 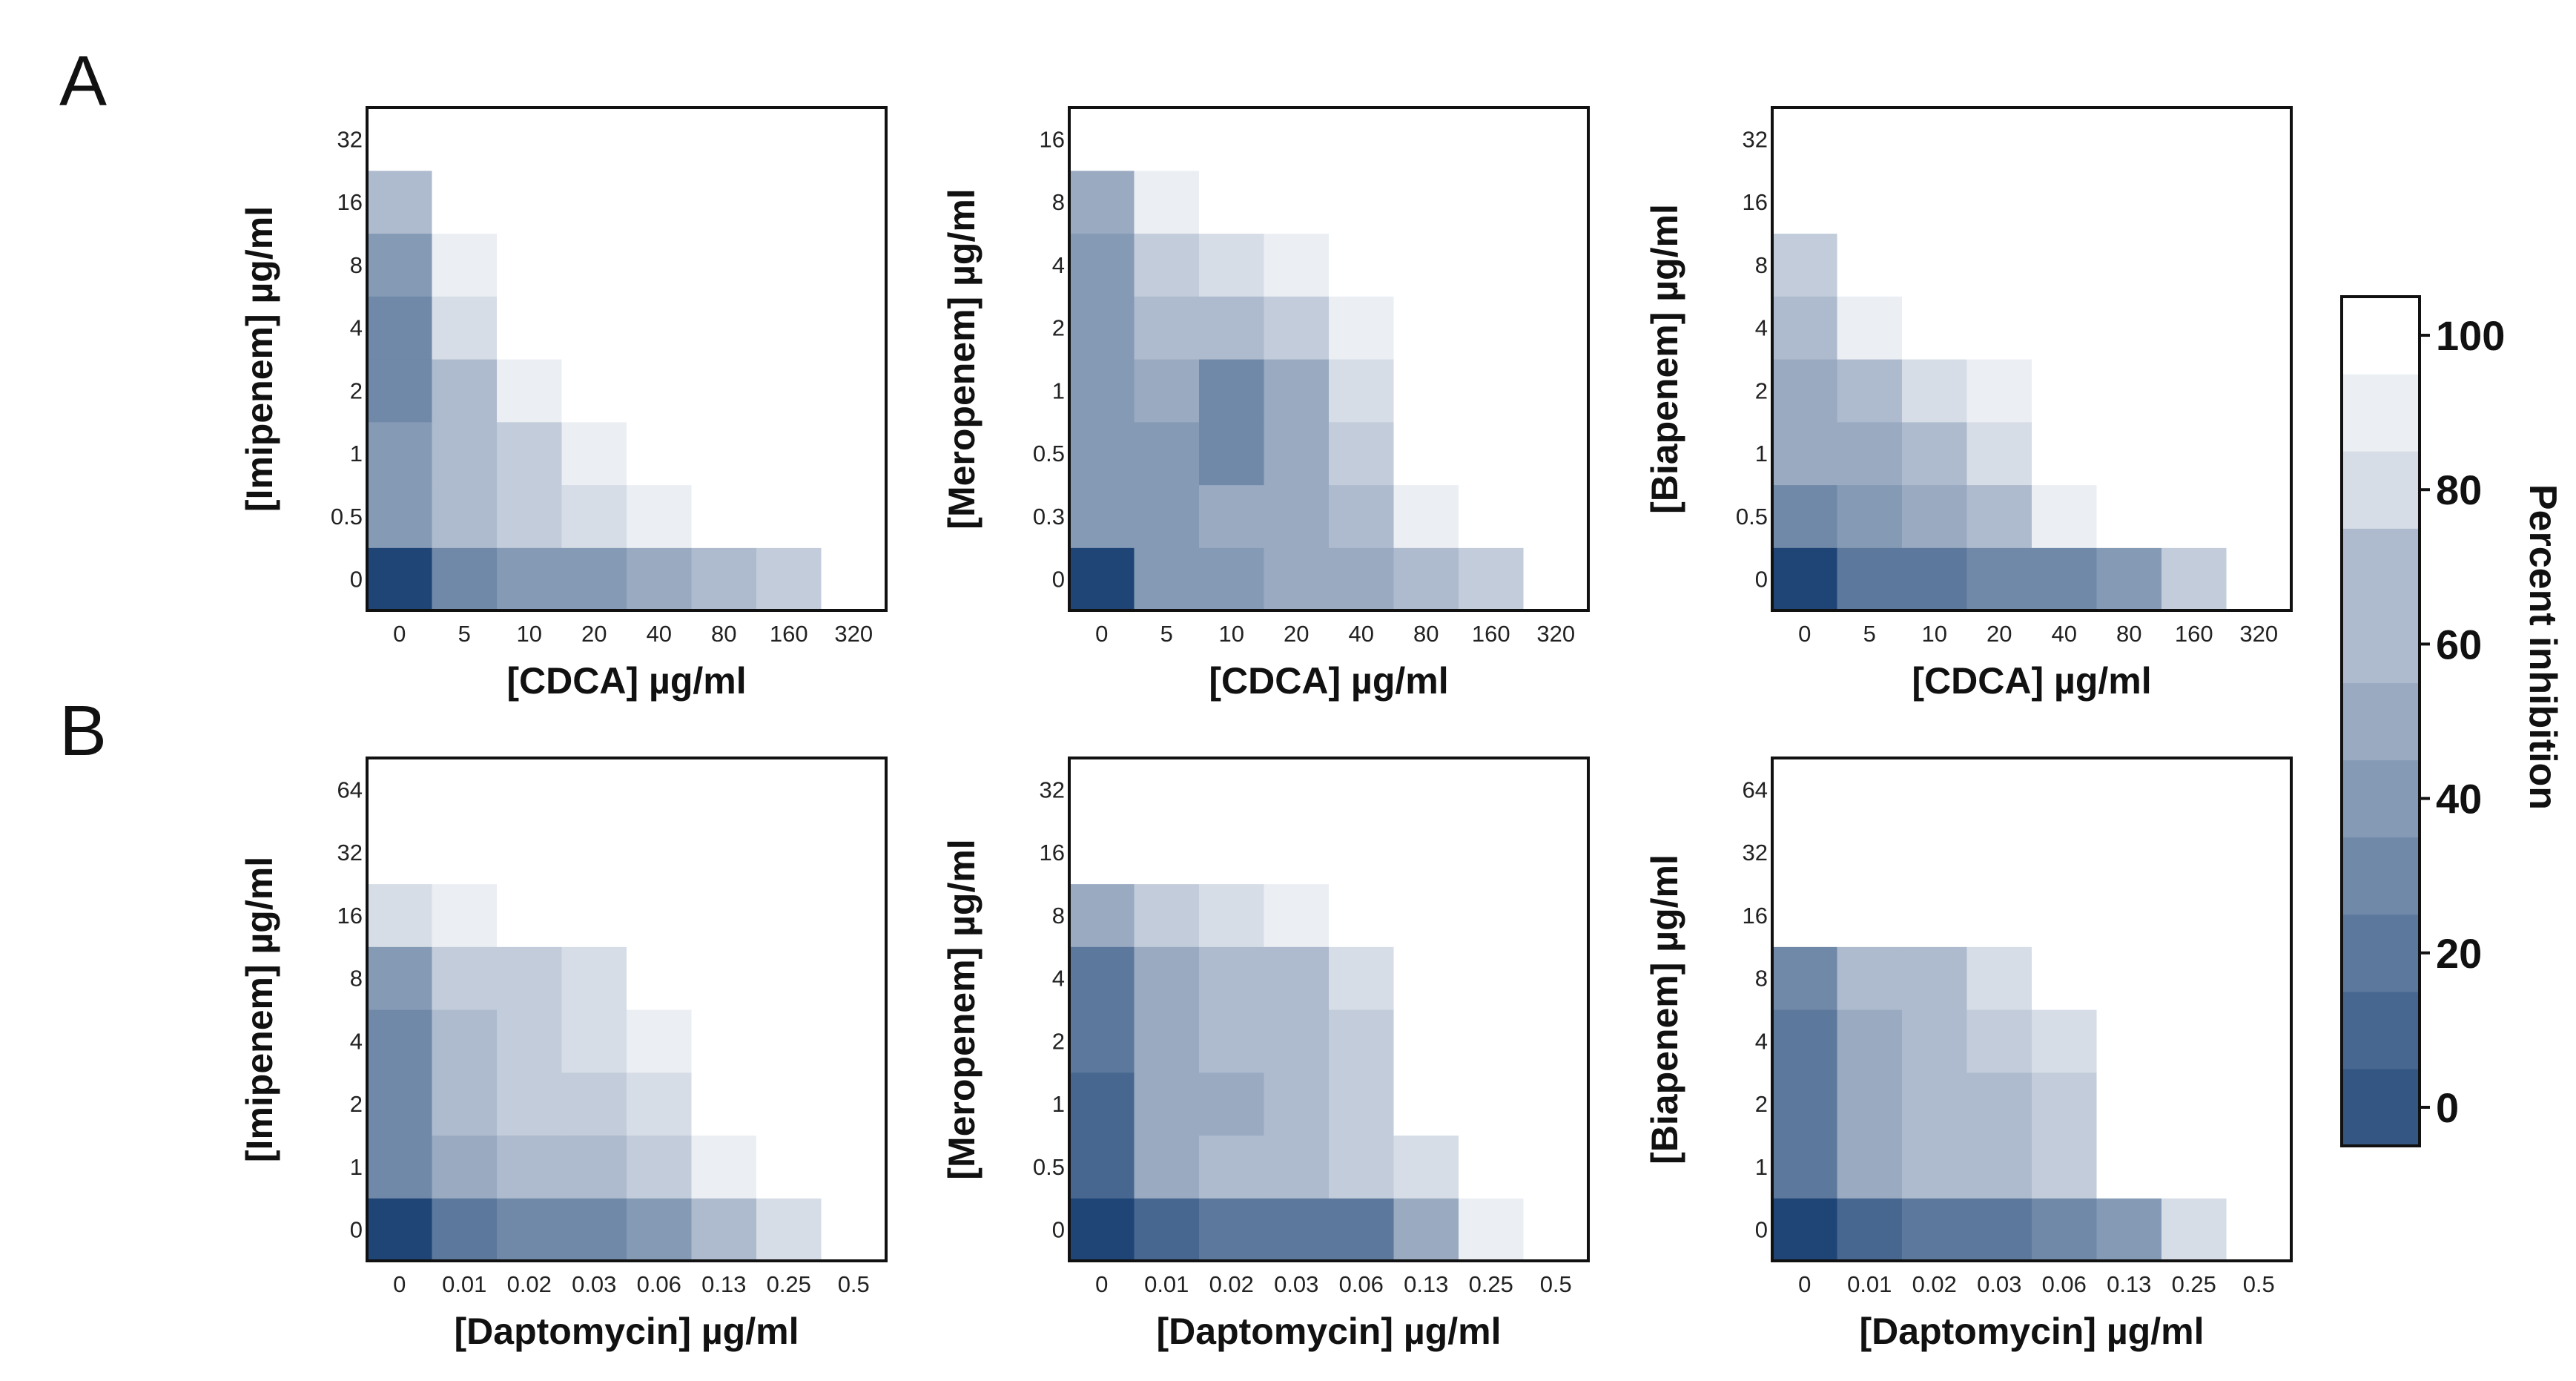 I want to click on colorbar-tick-label: 100, so click(x=2470, y=335).